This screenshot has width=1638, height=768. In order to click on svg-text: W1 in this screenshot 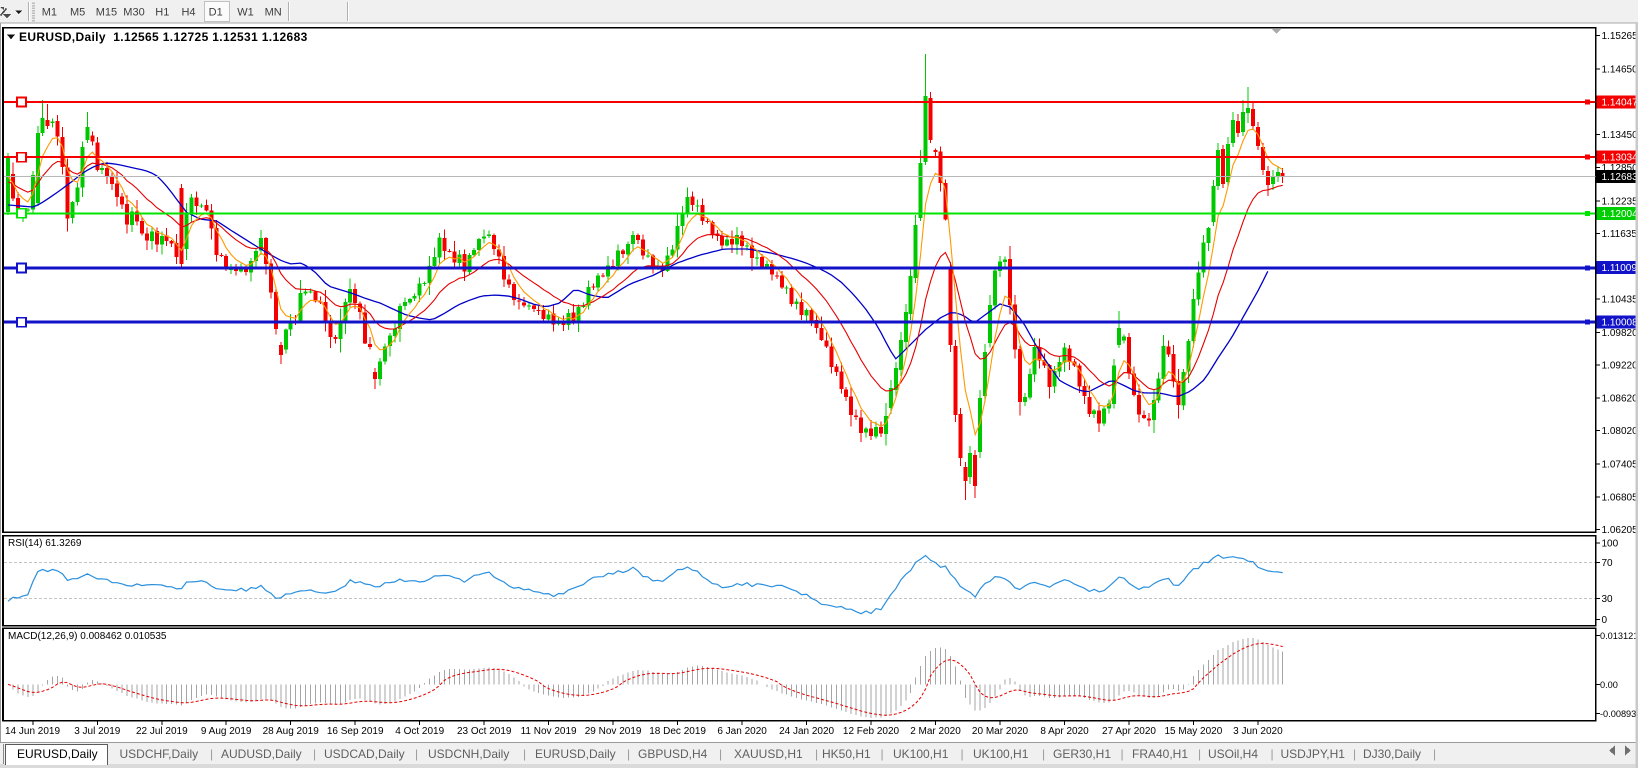, I will do `click(245, 13)`.